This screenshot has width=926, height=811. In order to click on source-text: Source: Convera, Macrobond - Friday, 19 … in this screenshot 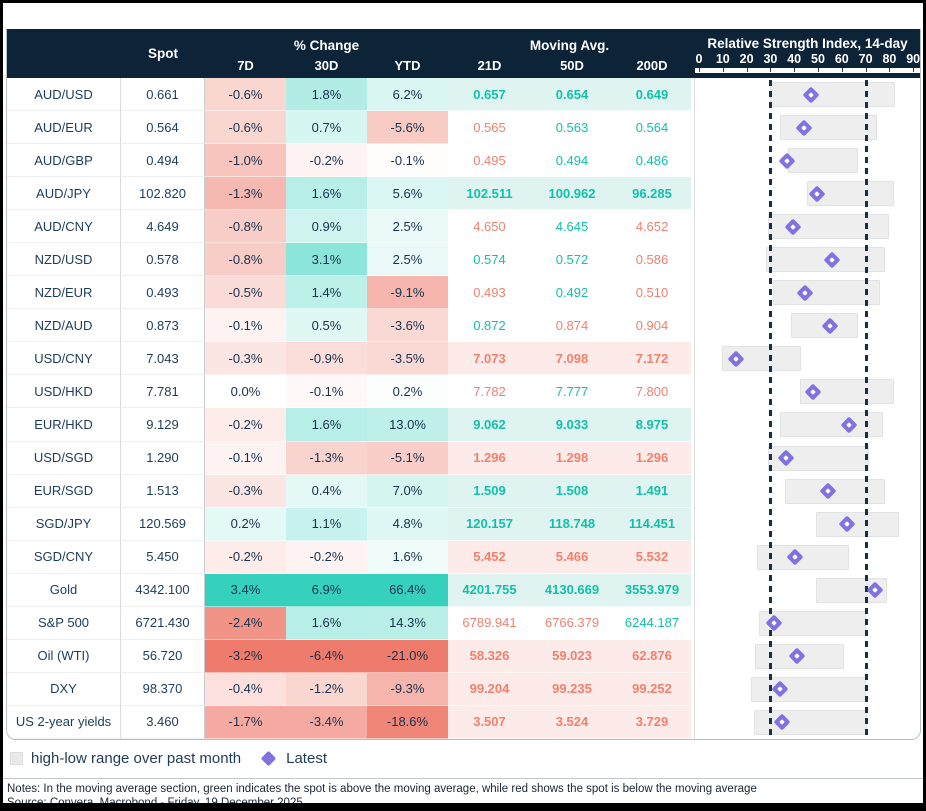, I will do `click(465, 799)`.